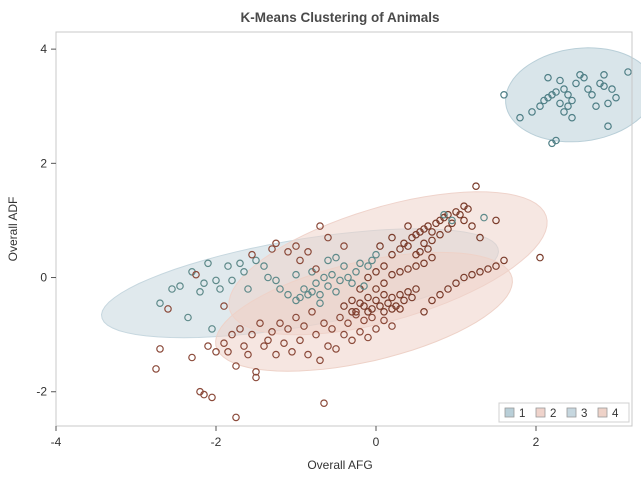 Image resolution: width=641 pixels, height=481 pixels. Describe the element at coordinates (553, 414) in the screenshot. I see `legend-label-2: 2` at that location.